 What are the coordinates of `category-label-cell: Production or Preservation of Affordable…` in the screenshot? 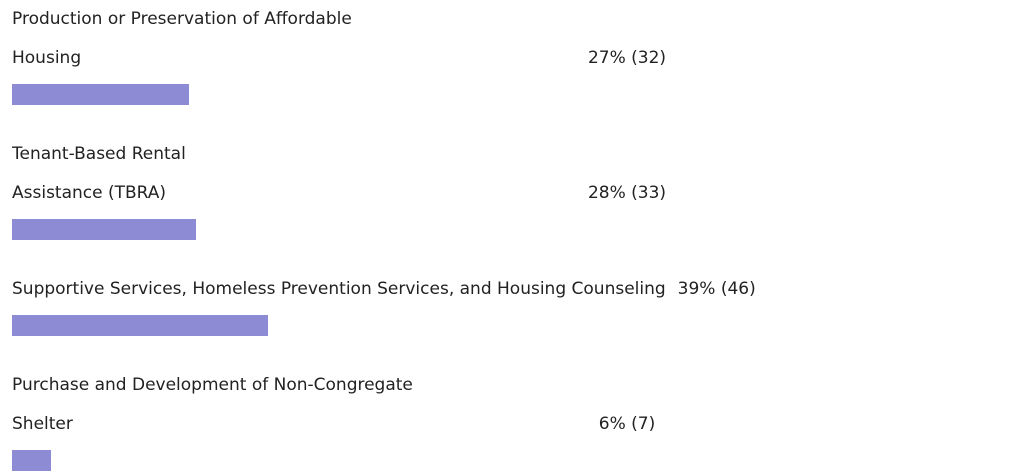 It's located at (267, 39).